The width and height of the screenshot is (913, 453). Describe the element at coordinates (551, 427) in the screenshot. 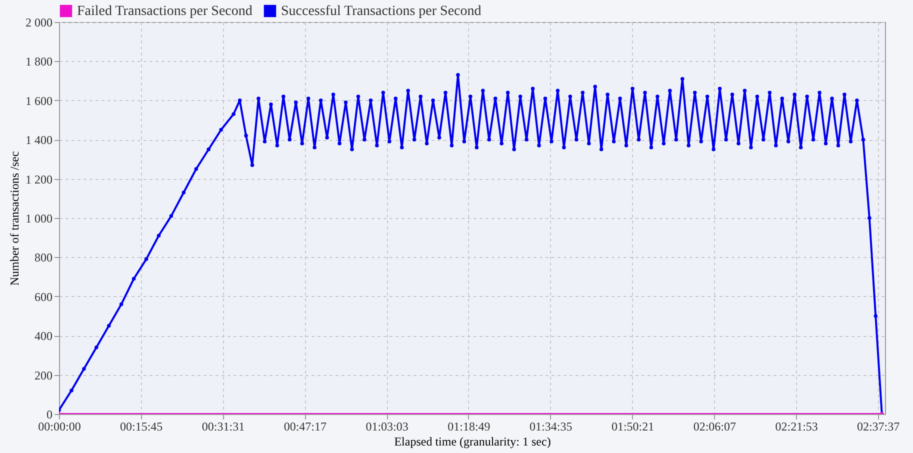

I see `x-tick-label: 01:34:35` at that location.